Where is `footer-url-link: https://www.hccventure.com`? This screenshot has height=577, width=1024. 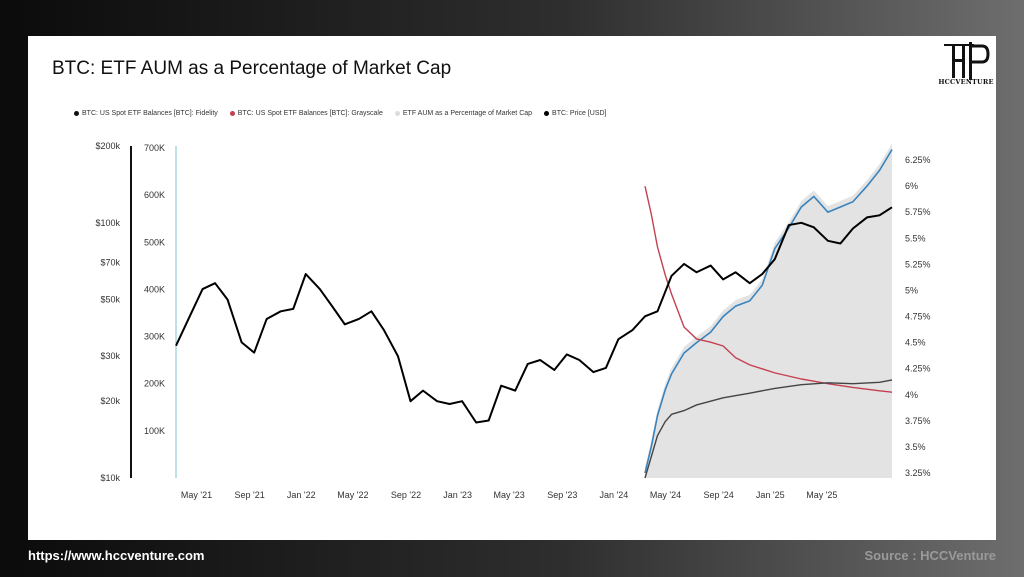 footer-url-link: https://www.hccventure.com is located at coordinates (116, 555).